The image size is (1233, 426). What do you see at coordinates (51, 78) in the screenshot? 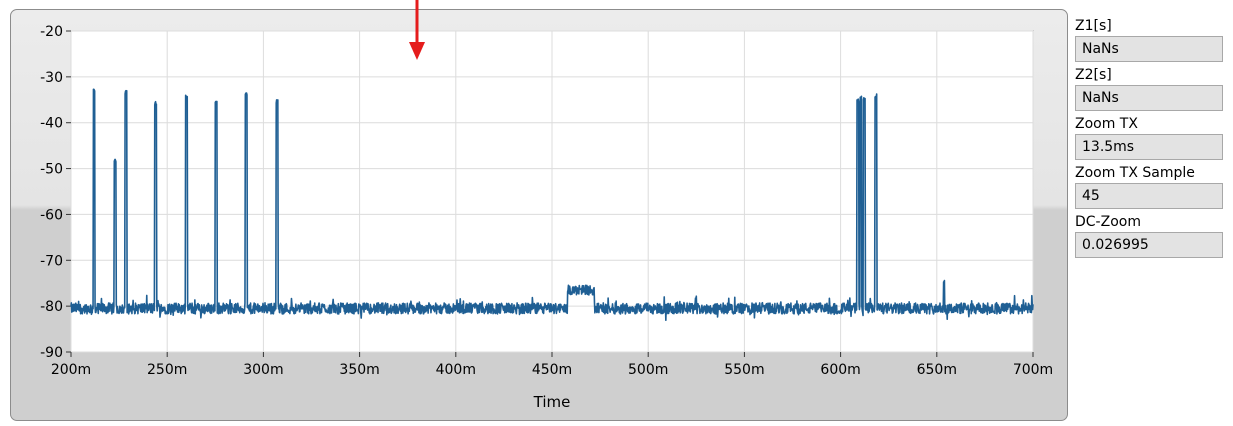
I see `y-tick-label: -30` at bounding box center [51, 78].